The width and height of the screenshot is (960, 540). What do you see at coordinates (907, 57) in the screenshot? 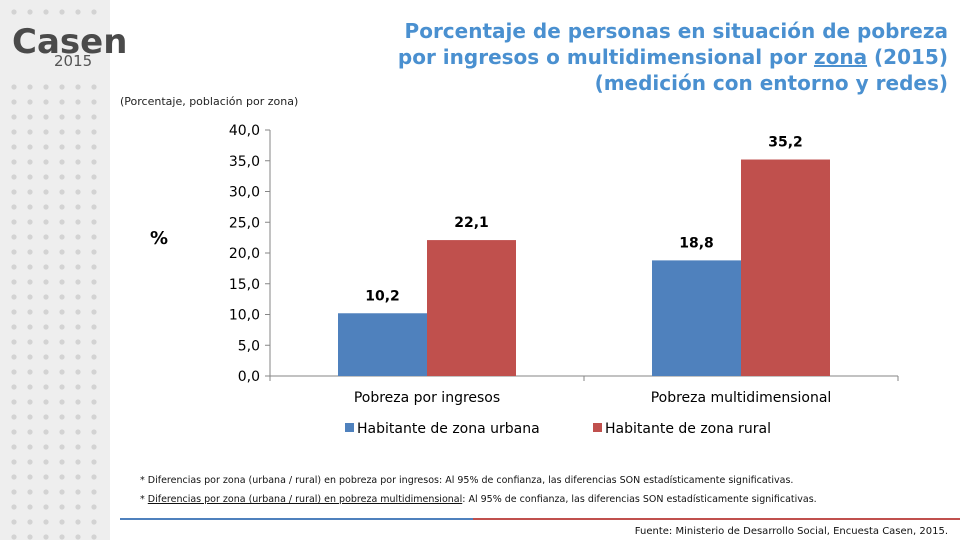
I see `title-line-2-end: (2015)` at bounding box center [907, 57].